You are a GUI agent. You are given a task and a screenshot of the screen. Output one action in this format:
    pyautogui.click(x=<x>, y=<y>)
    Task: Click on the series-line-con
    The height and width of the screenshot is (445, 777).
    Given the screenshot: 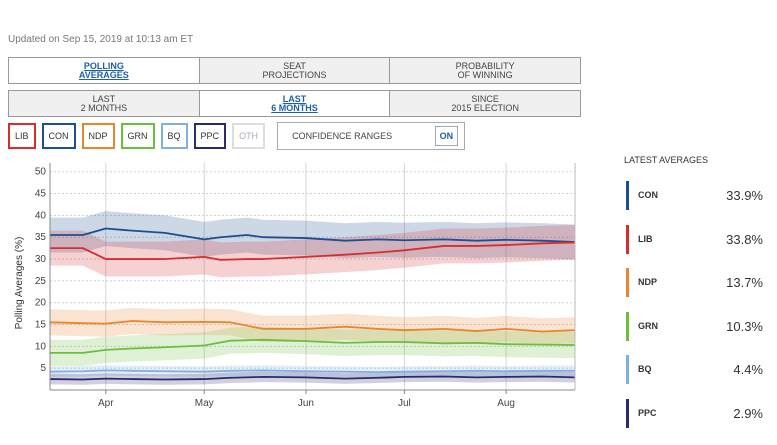 What is the action you would take?
    pyautogui.click(x=313, y=235)
    